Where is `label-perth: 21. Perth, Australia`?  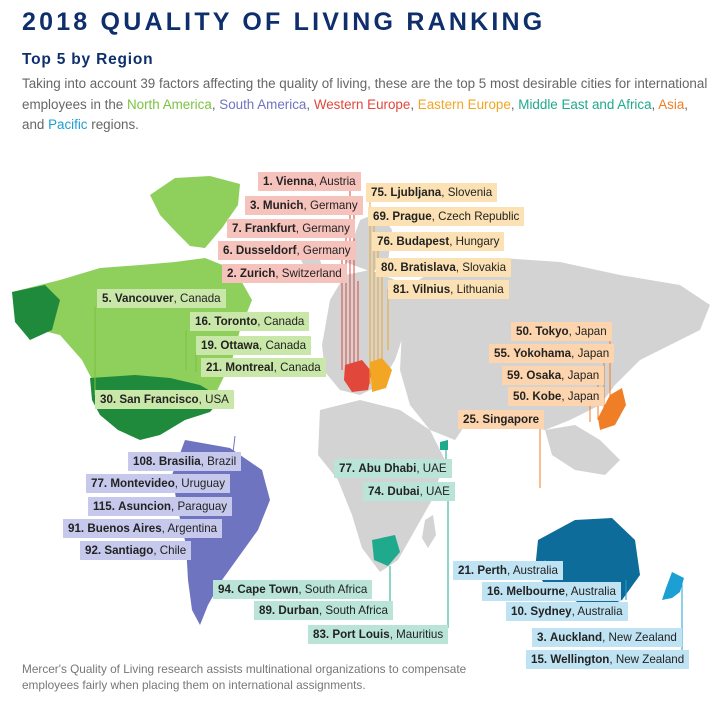
label-perth: 21. Perth, Australia is located at coordinates (508, 570).